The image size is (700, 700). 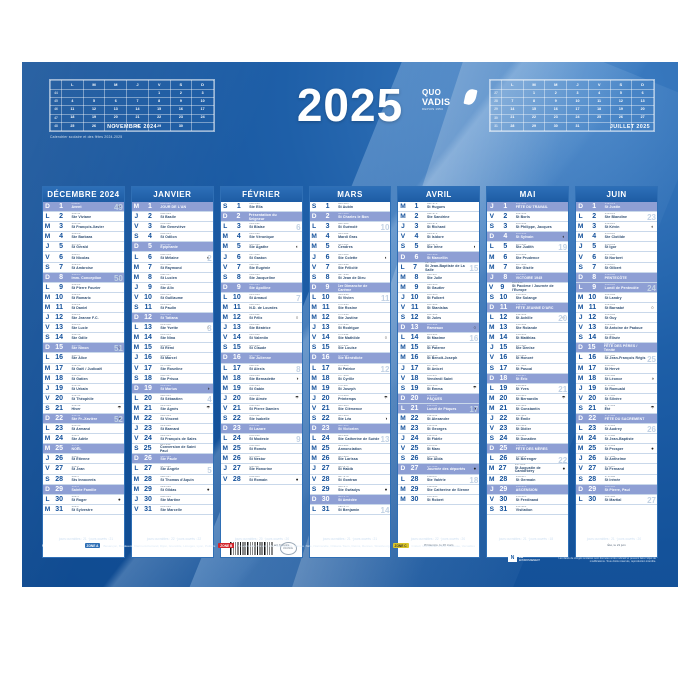 What do you see at coordinates (83, 388) in the screenshot?
I see `calendar-day-row: J 19 351-14 St Urbain` at bounding box center [83, 388].